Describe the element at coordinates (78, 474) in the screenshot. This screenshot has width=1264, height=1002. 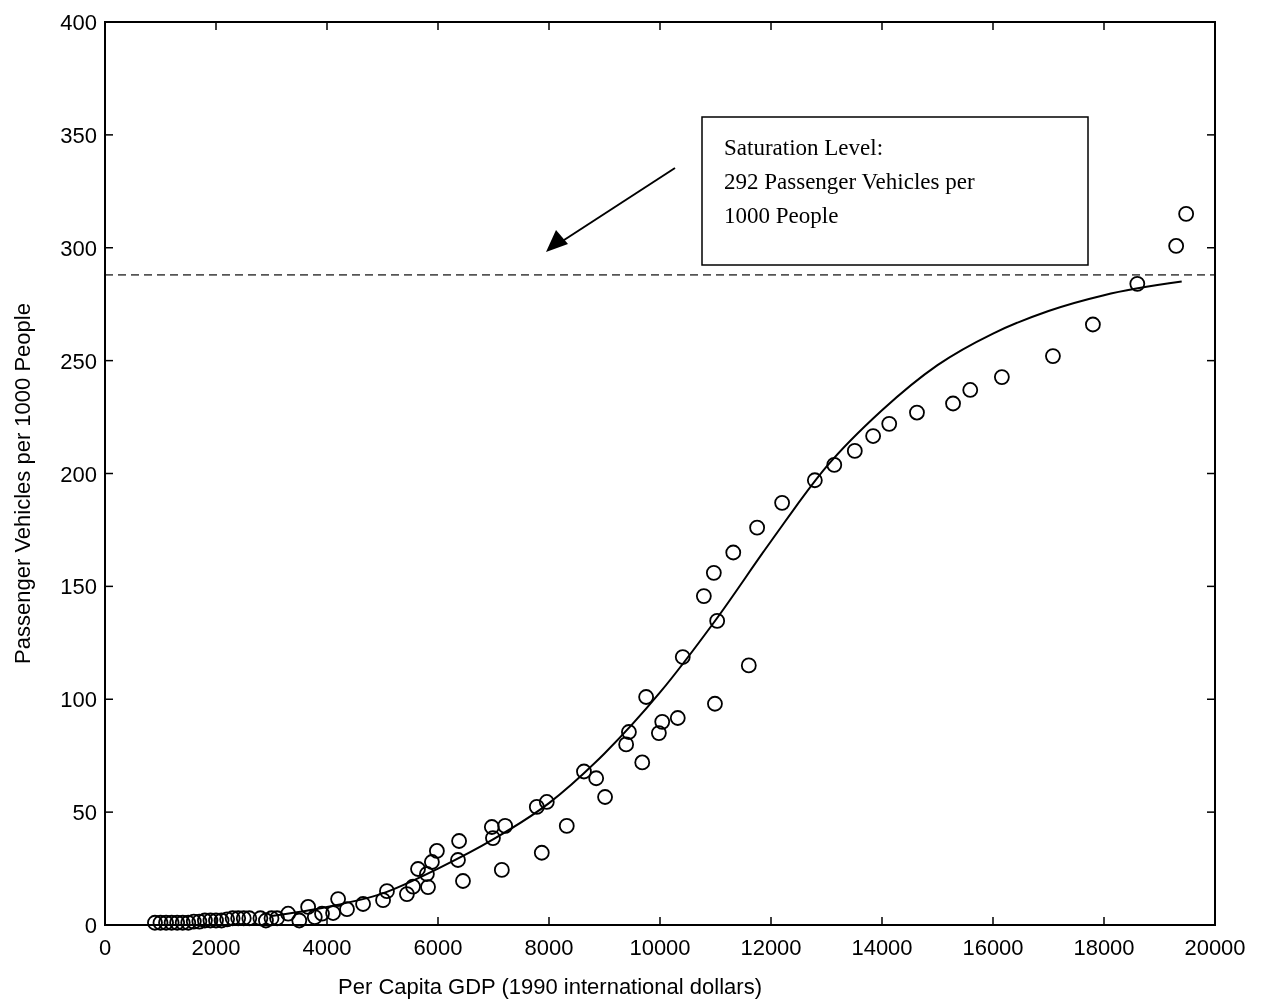
I see `y-tick-label: 200` at that location.